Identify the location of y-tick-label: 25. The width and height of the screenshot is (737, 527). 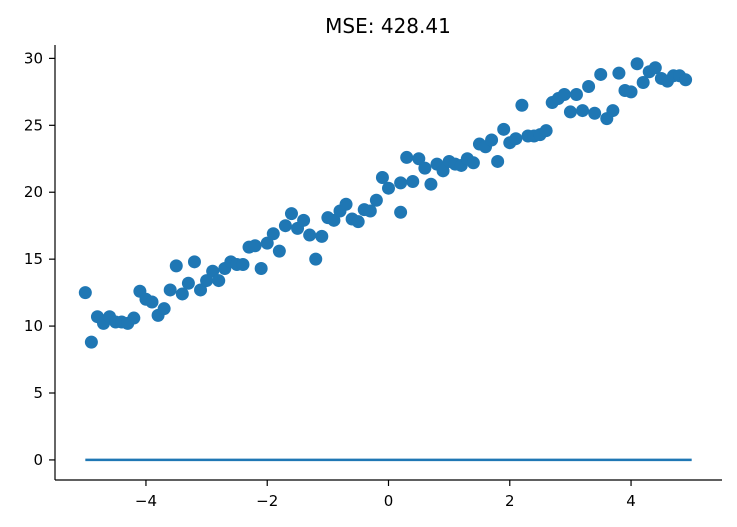
(33, 125).